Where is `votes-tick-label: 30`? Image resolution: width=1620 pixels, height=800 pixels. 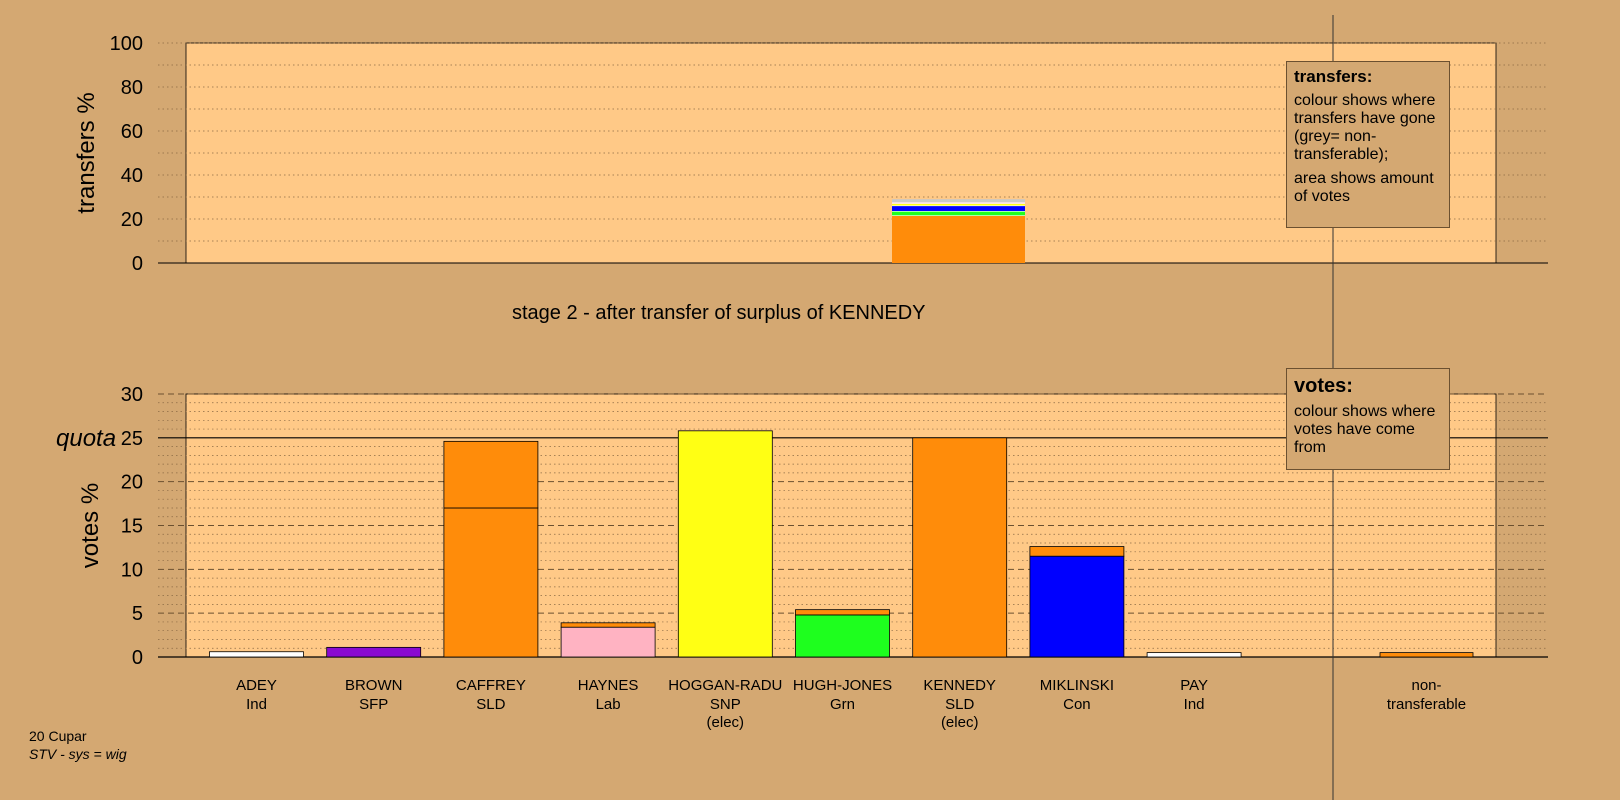 votes-tick-label: 30 is located at coordinates (132, 395).